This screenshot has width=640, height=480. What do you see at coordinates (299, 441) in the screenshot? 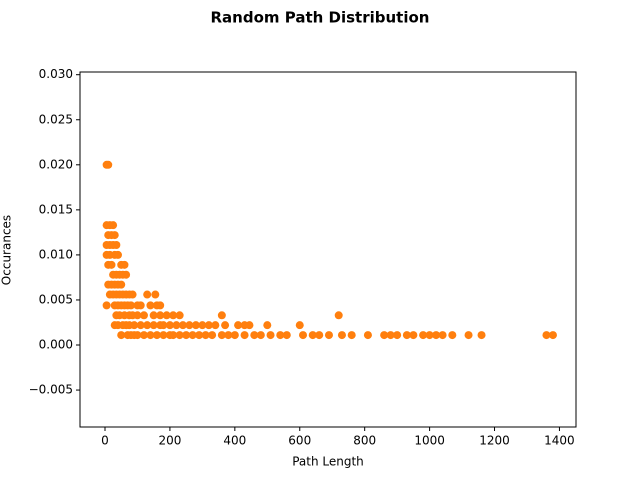
I see `x-tick-label: 600` at bounding box center [299, 441].